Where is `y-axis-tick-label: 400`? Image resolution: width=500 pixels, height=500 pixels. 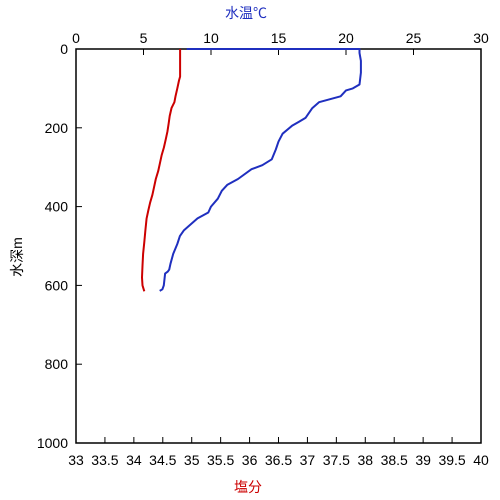
y-axis-tick-label: 400 is located at coordinates (57, 207).